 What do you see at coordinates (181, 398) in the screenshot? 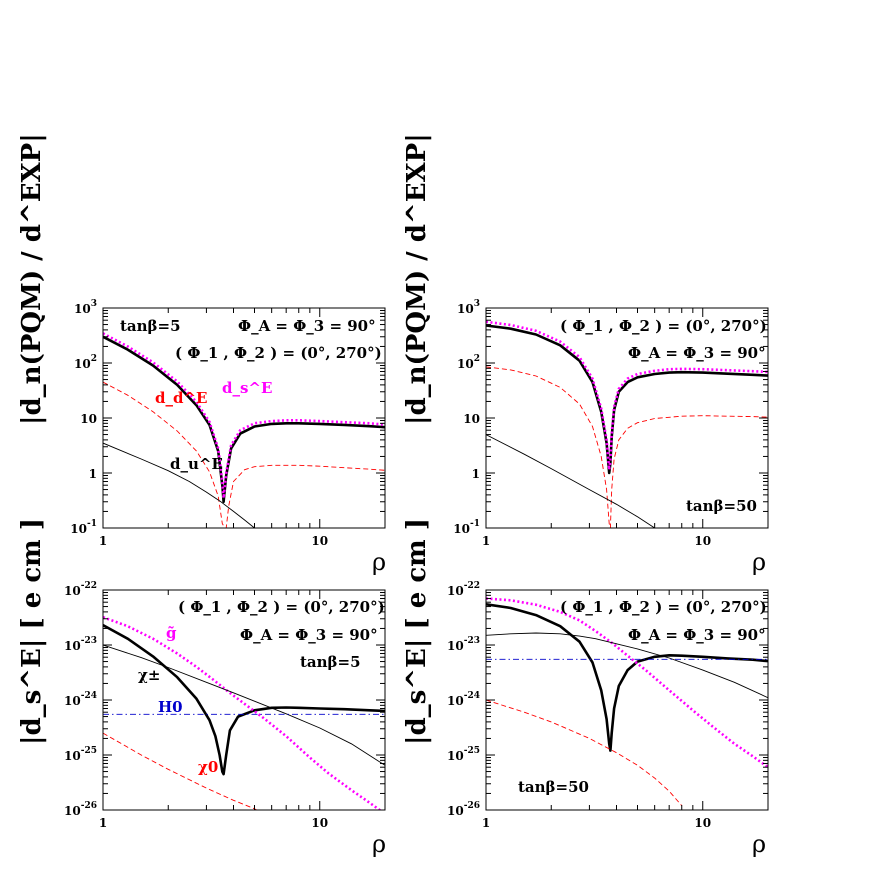
I see `curve-label-dd: d_d^E` at bounding box center [181, 398].